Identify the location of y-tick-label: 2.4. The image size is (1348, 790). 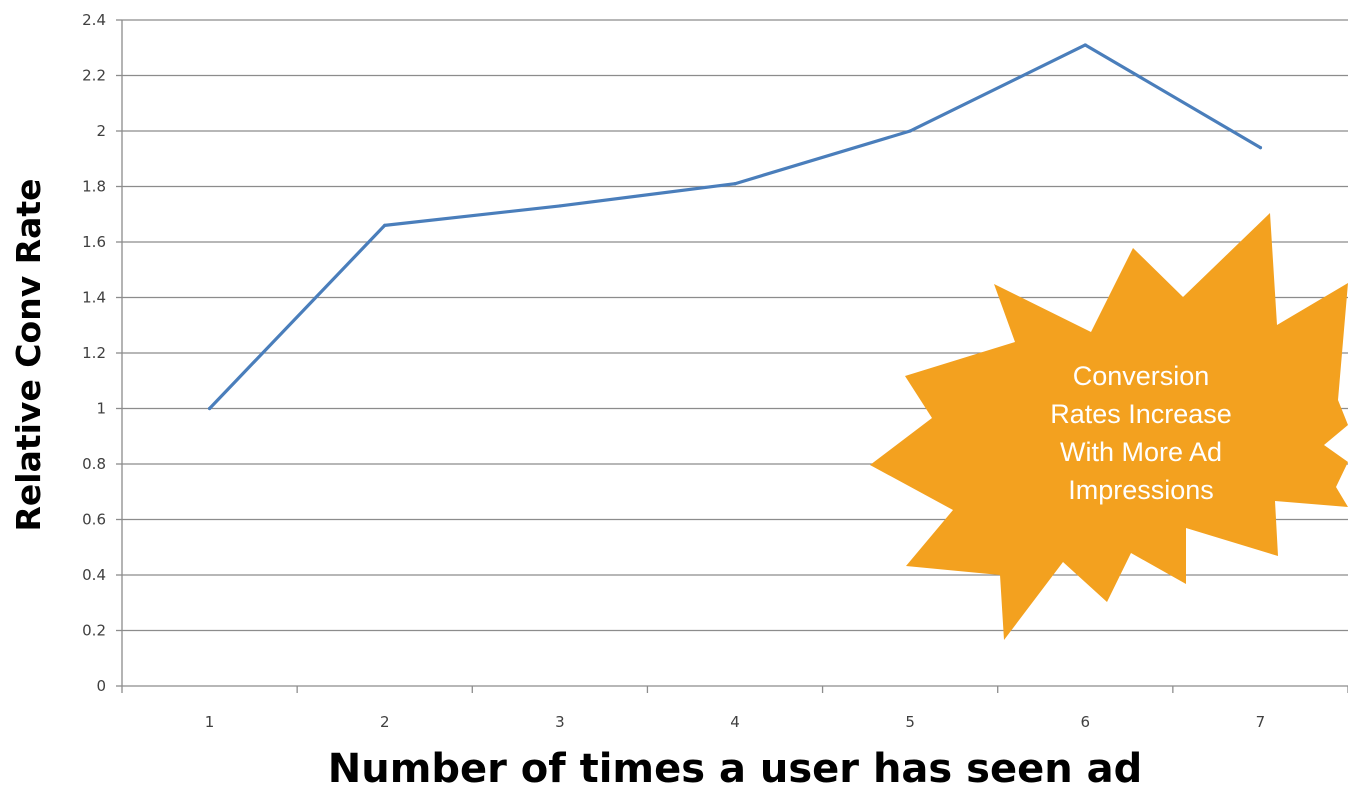
(94, 20).